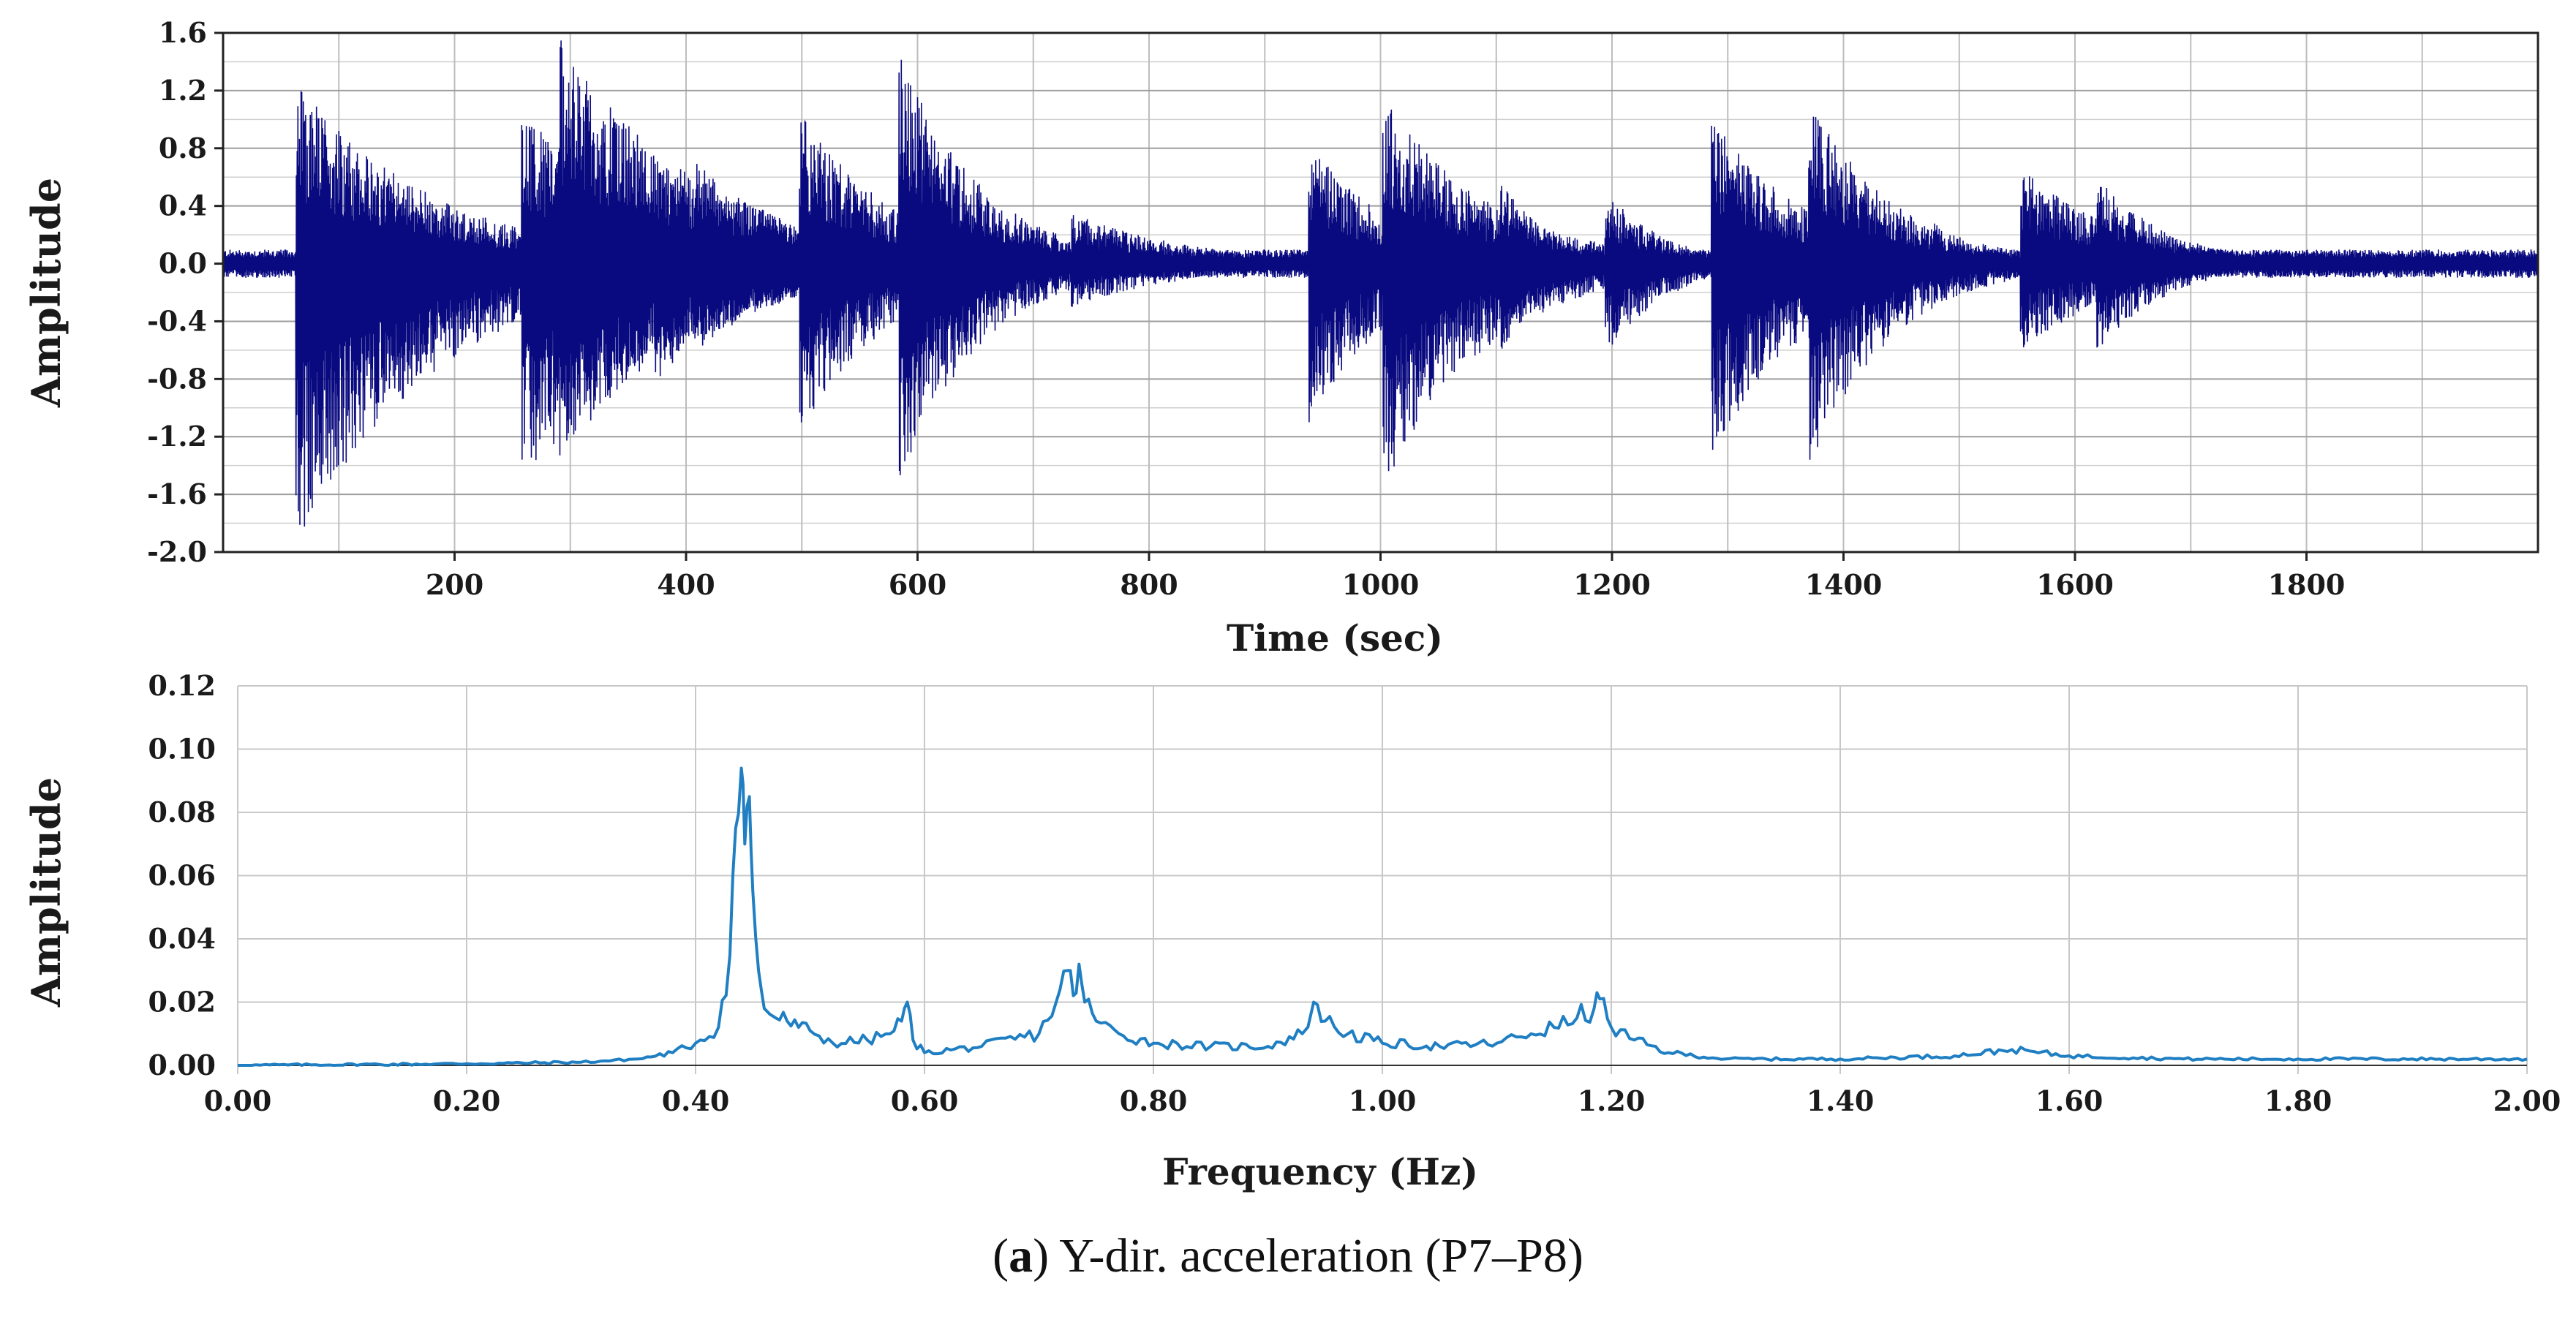  What do you see at coordinates (182, 750) in the screenshot?
I see `y-tick-label: 0.10` at bounding box center [182, 750].